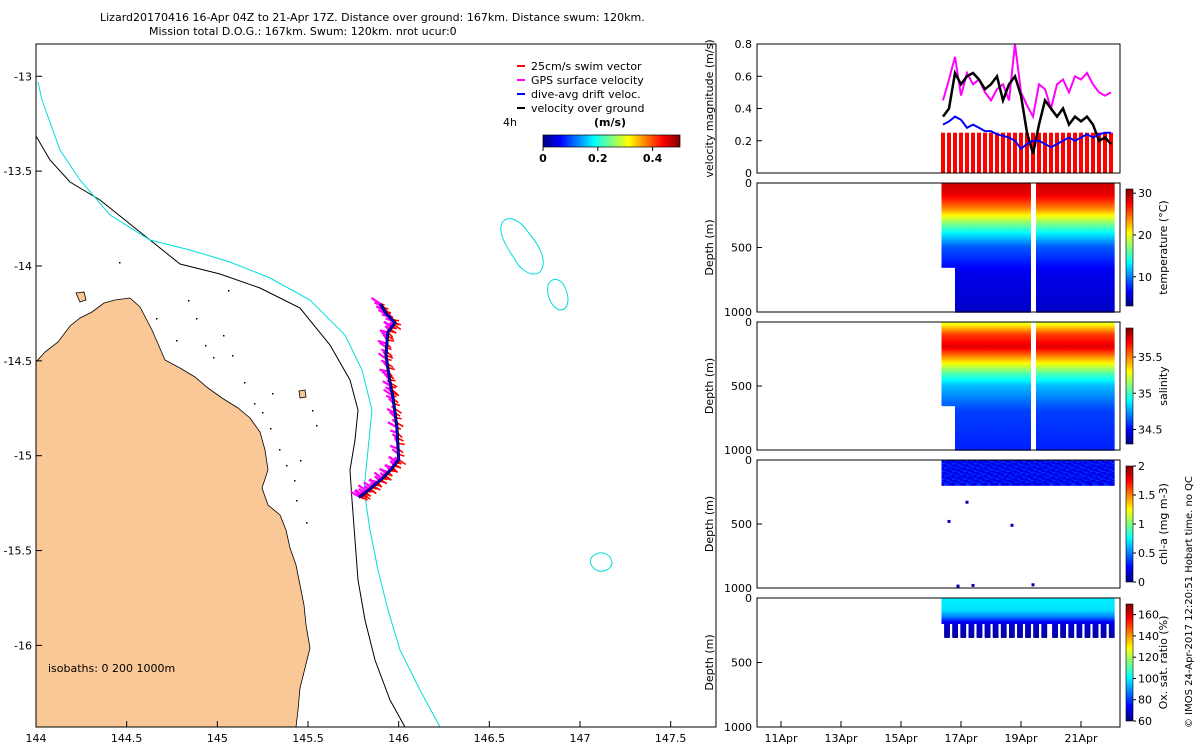  Describe the element at coordinates (587, 80) in the screenshot. I see `legend-gps-label: GPS surface velocity` at that location.